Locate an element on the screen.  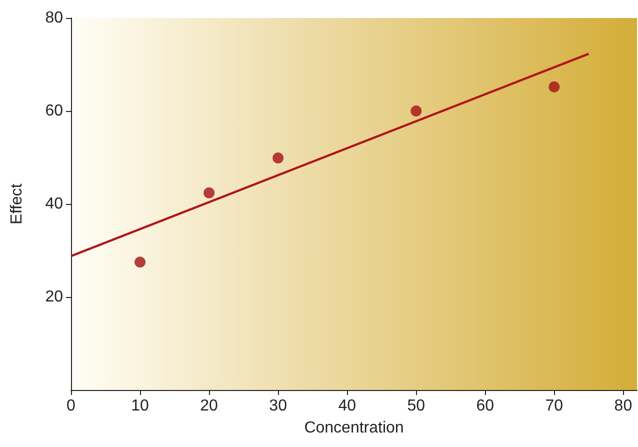
y-tick-label: 80 is located at coordinates (54, 18).